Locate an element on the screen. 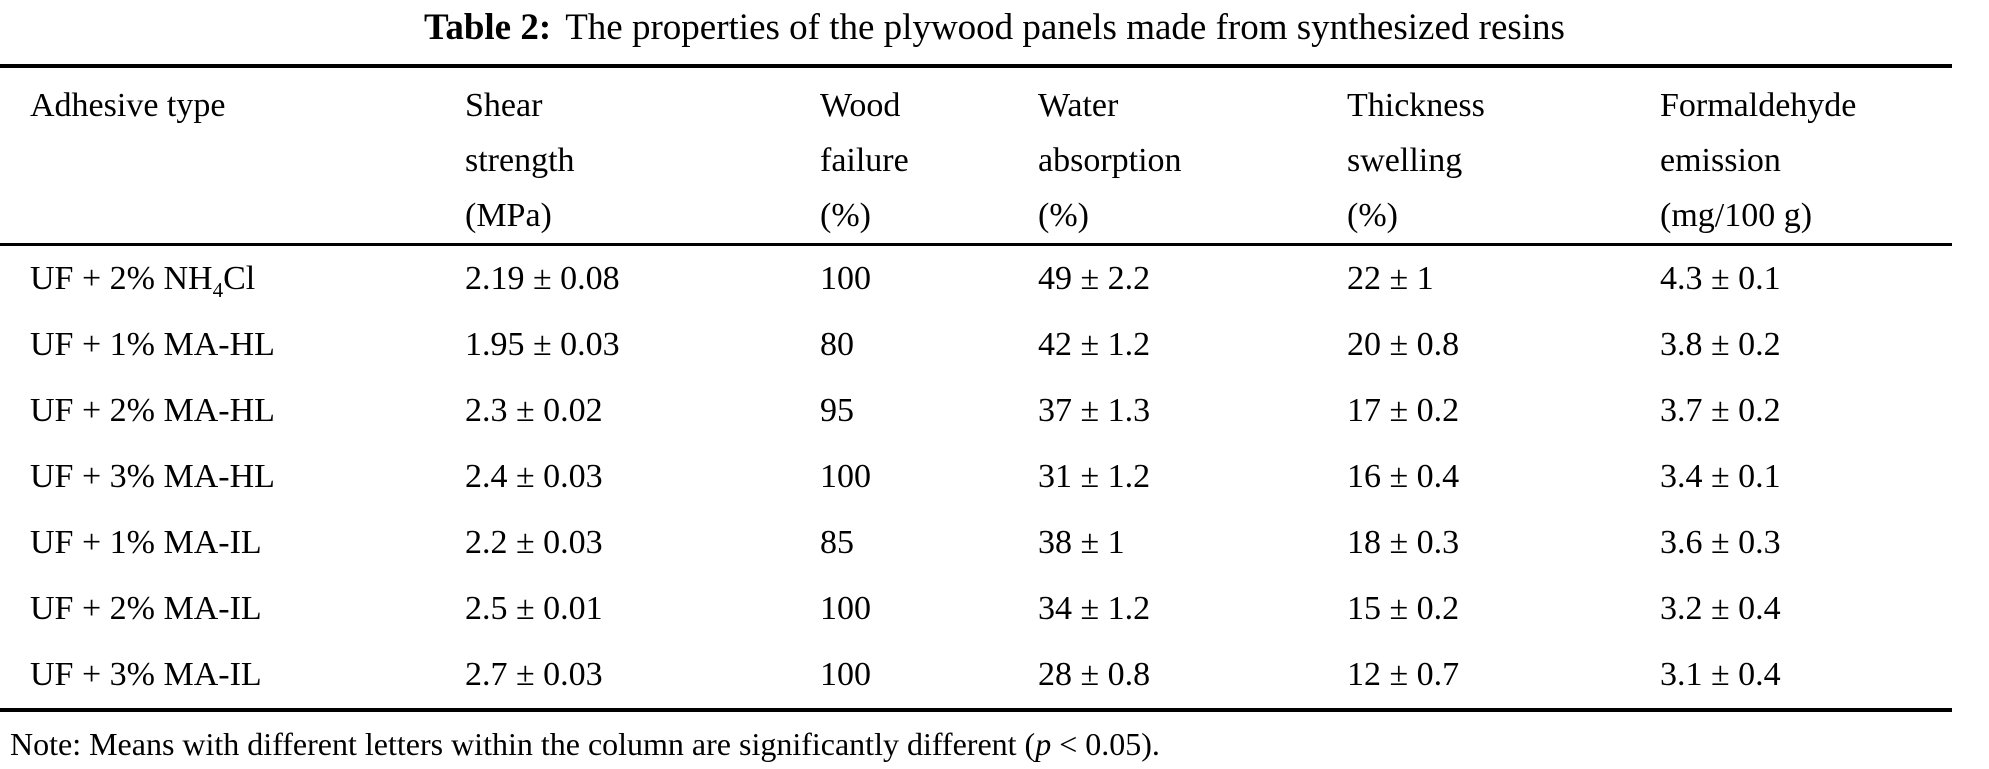 This screenshot has height=769, width=1989. note-text-end: < 0.05). is located at coordinates (1105, 744).